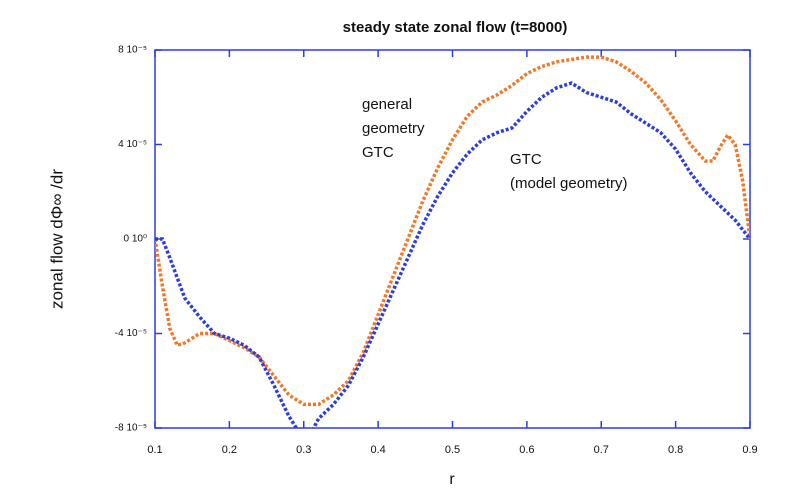 The image size is (786, 495). I want to click on x-tick-label: 0.3, so click(303, 450).